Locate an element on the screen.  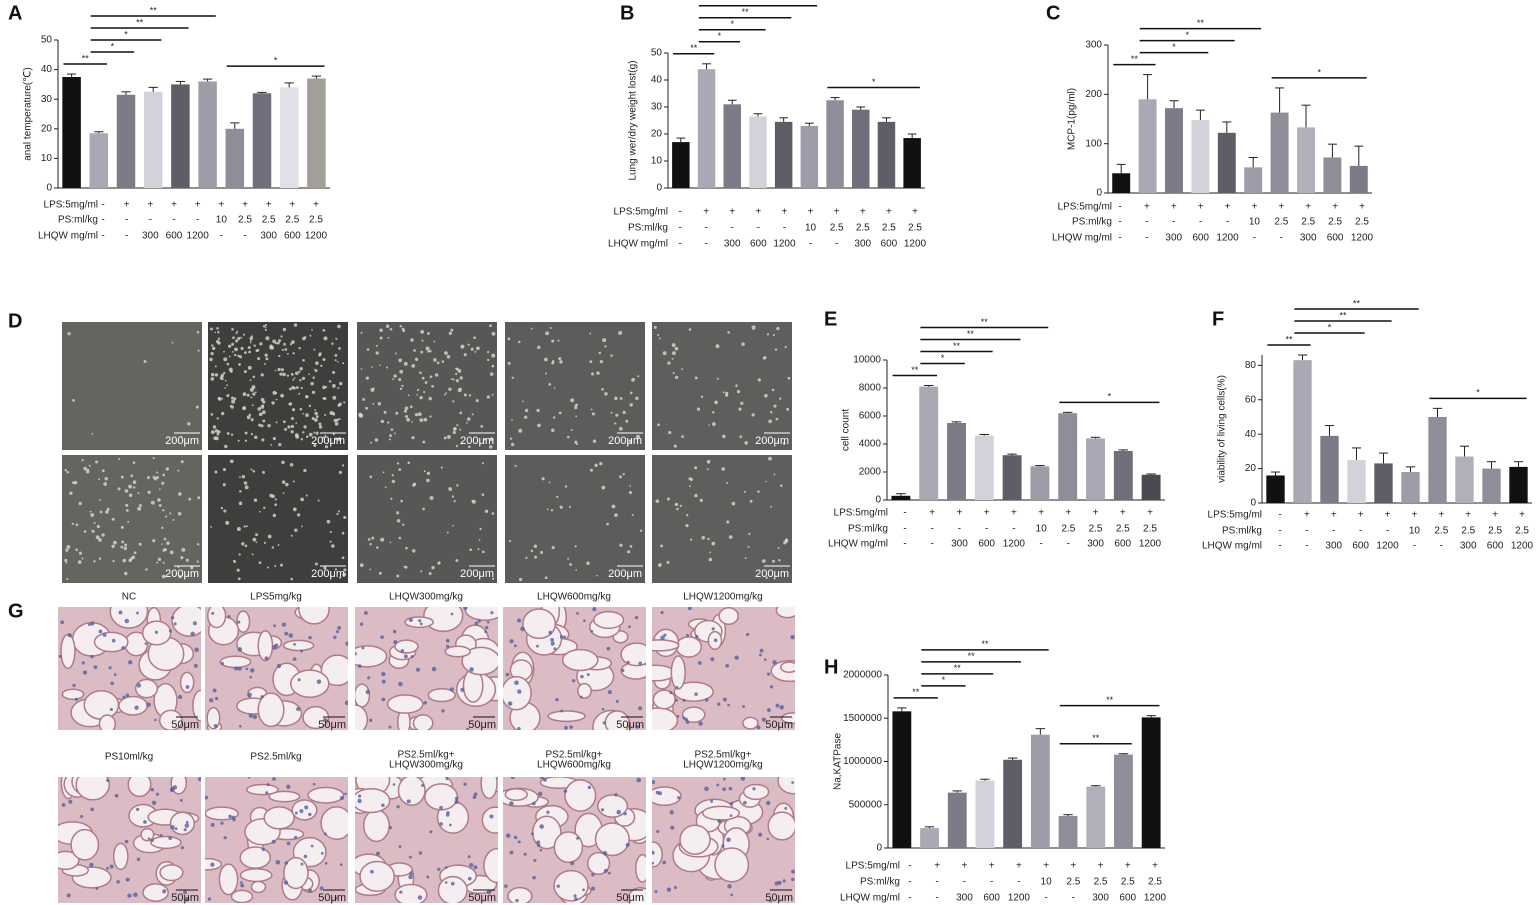
tissue is located at coordinates (129, 840).